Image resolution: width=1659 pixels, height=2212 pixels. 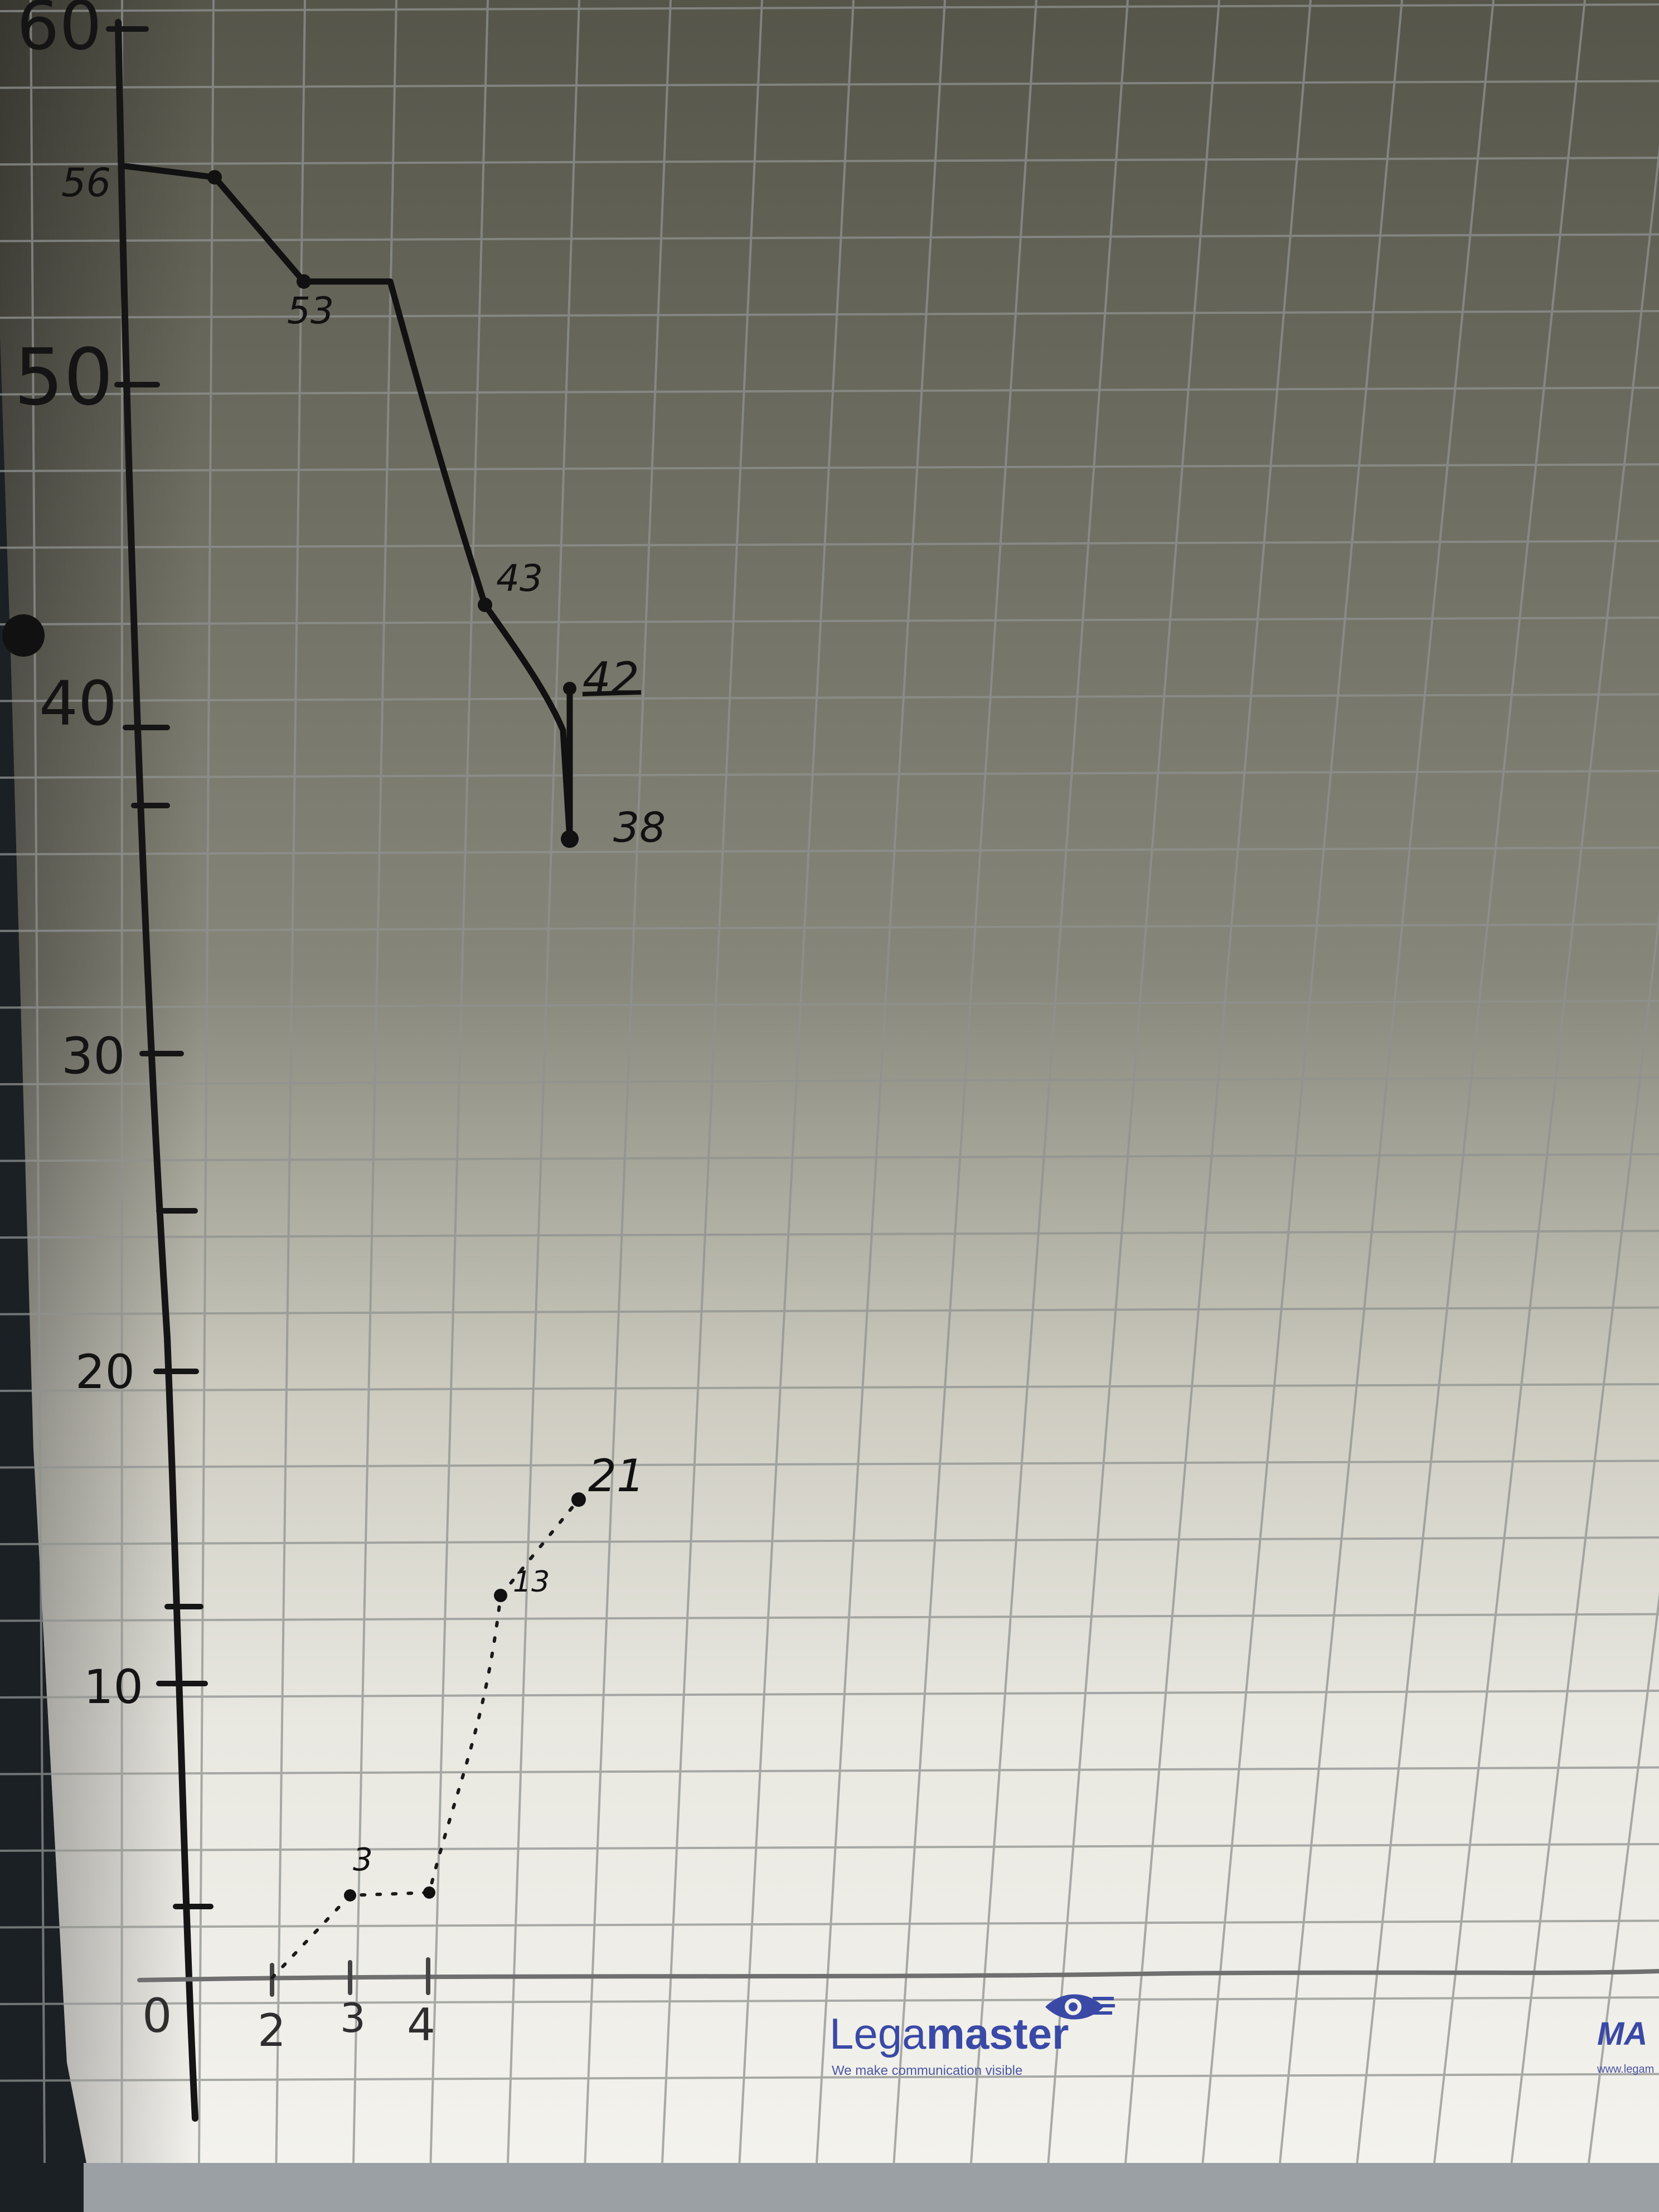 I want to click on y-tick-label-10: 10, so click(x=113, y=1687).